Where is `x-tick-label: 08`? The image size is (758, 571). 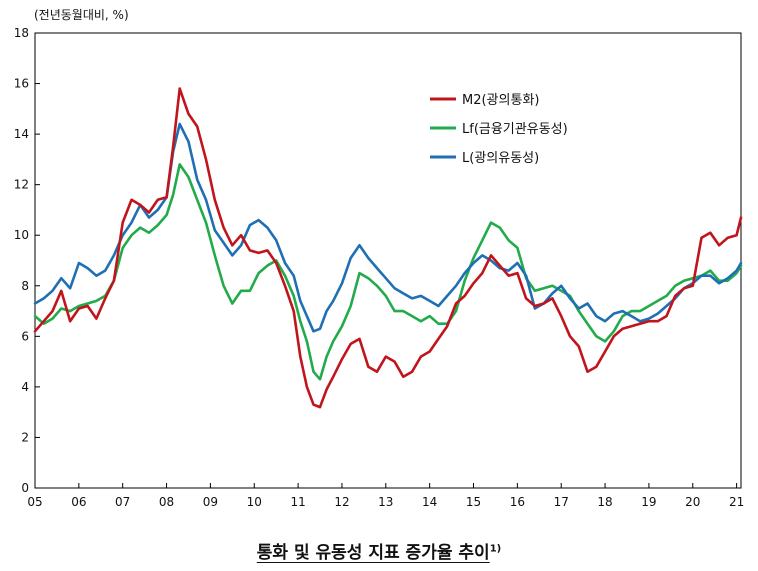
x-tick-label: 08 is located at coordinates (166, 502).